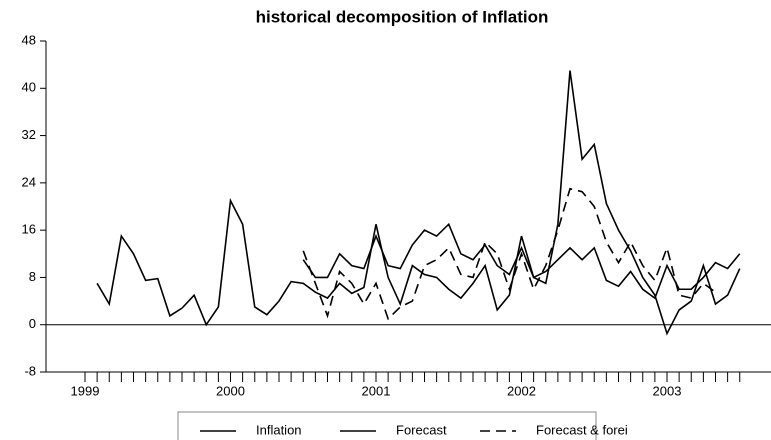  I want to click on x-tick-label: 1999, so click(85, 390).